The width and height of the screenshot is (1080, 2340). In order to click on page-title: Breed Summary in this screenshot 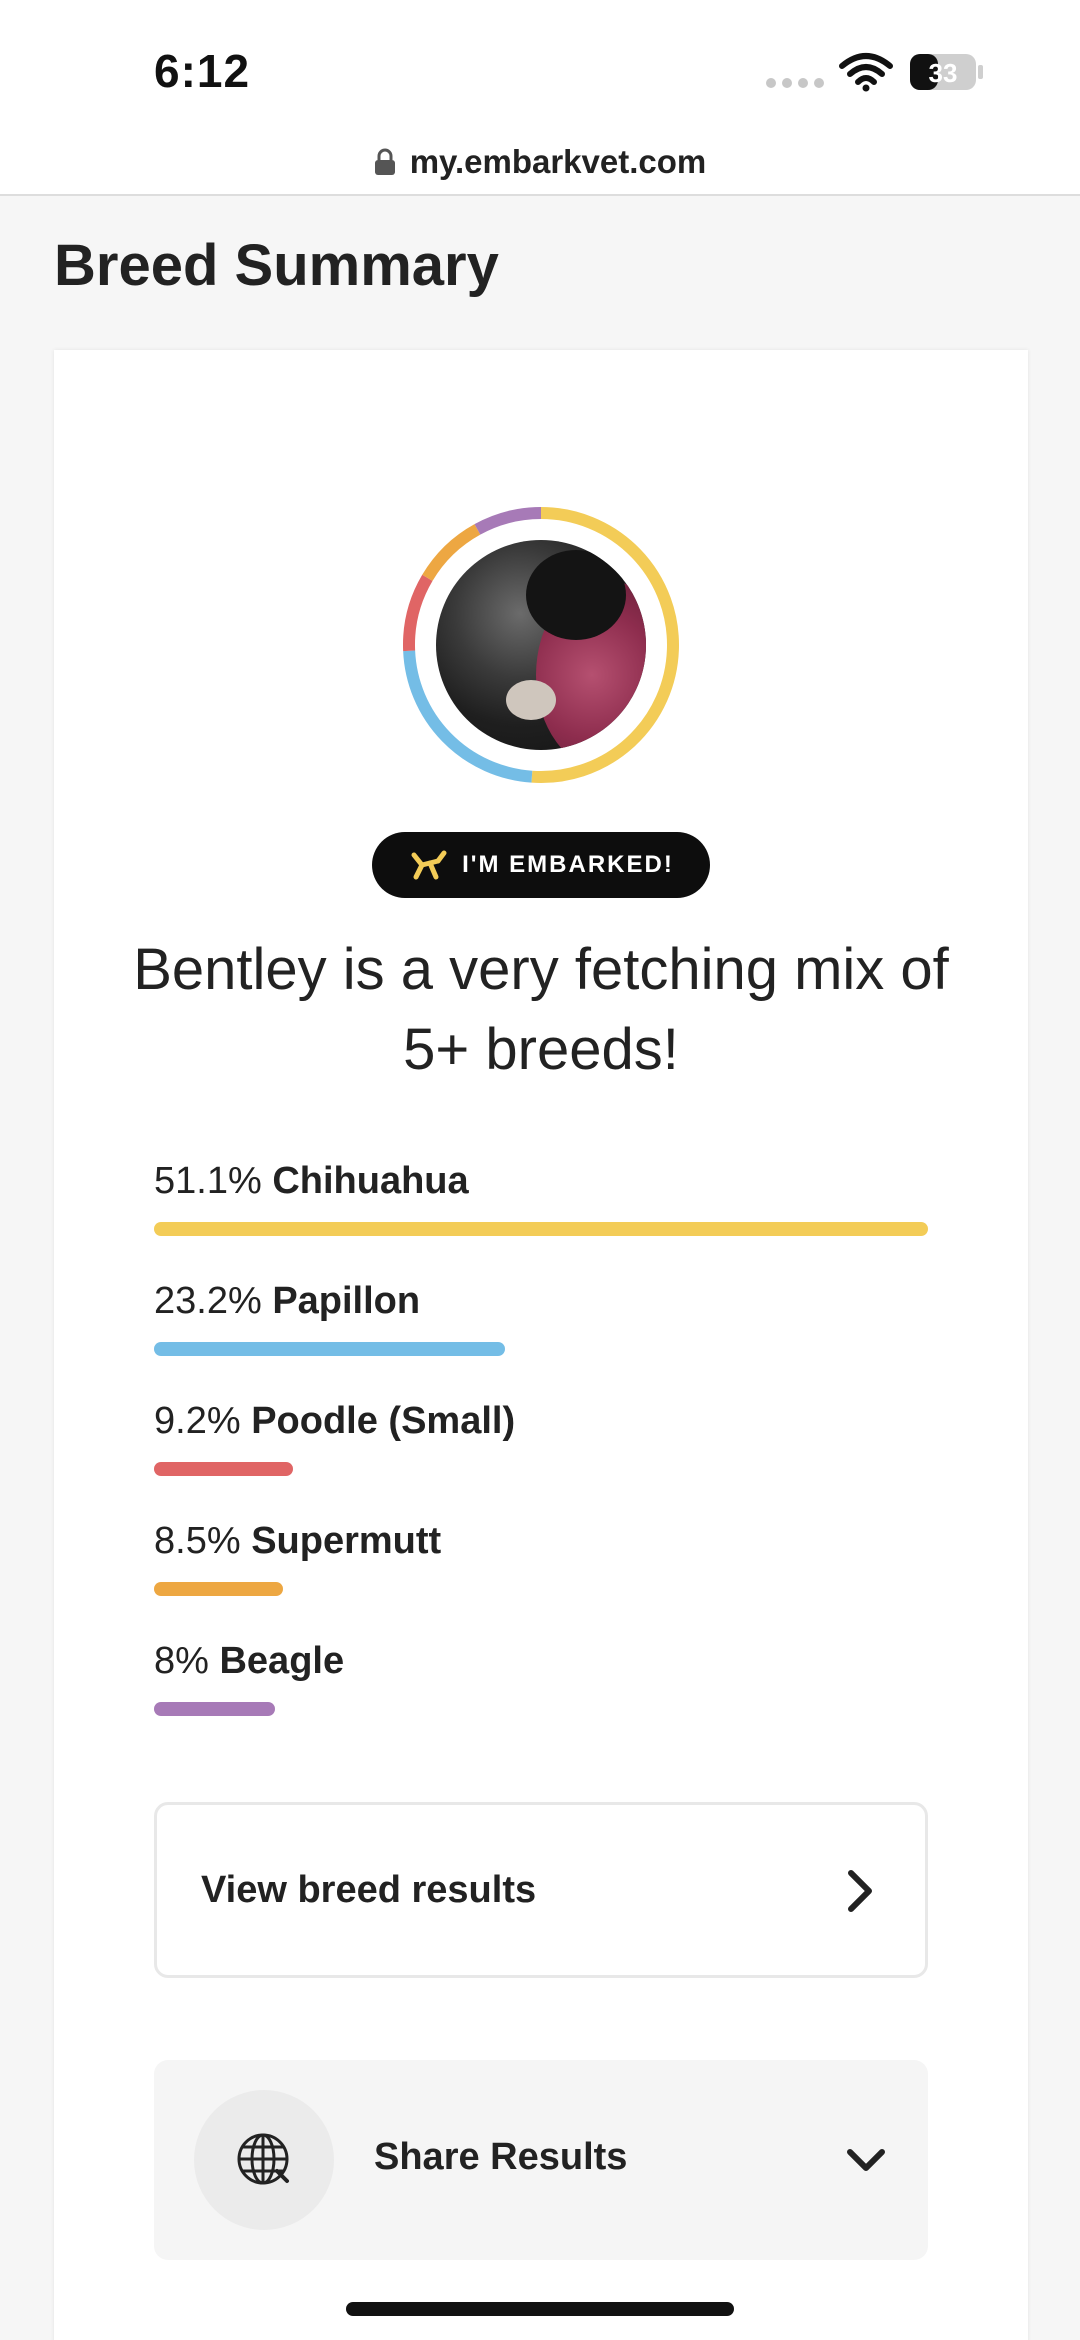, I will do `click(276, 265)`.